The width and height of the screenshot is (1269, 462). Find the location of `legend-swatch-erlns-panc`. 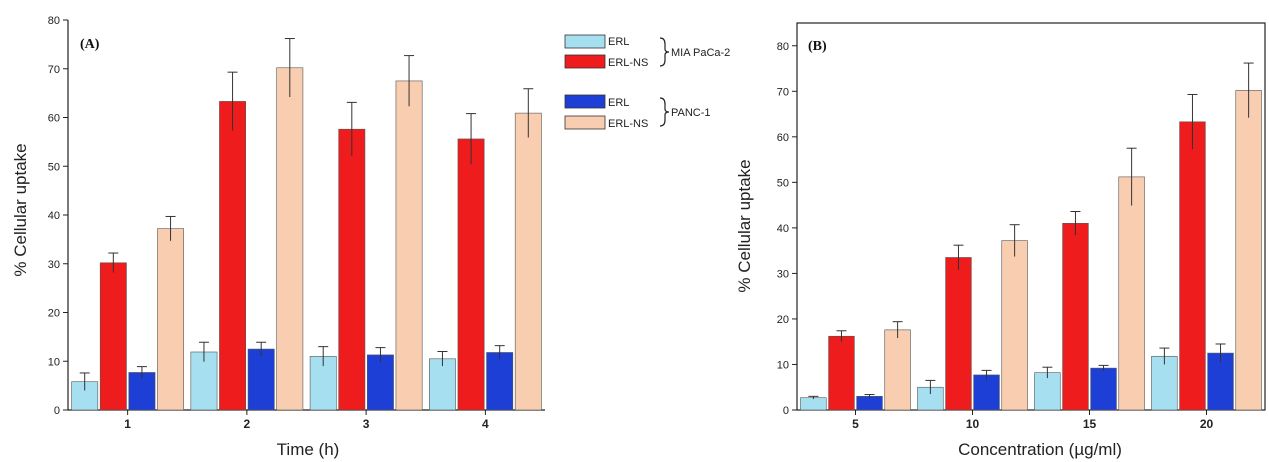

legend-swatch-erlns-panc is located at coordinates (585, 122).